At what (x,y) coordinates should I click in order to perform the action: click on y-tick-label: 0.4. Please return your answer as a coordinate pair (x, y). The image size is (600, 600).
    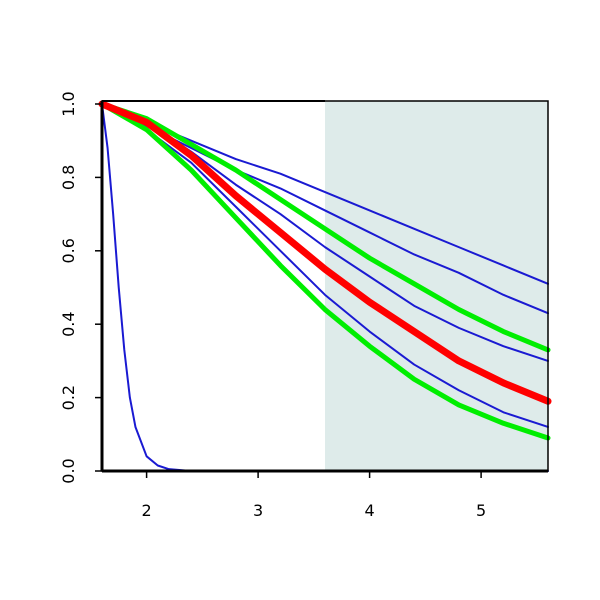
    Looking at the image, I should click on (68, 323).